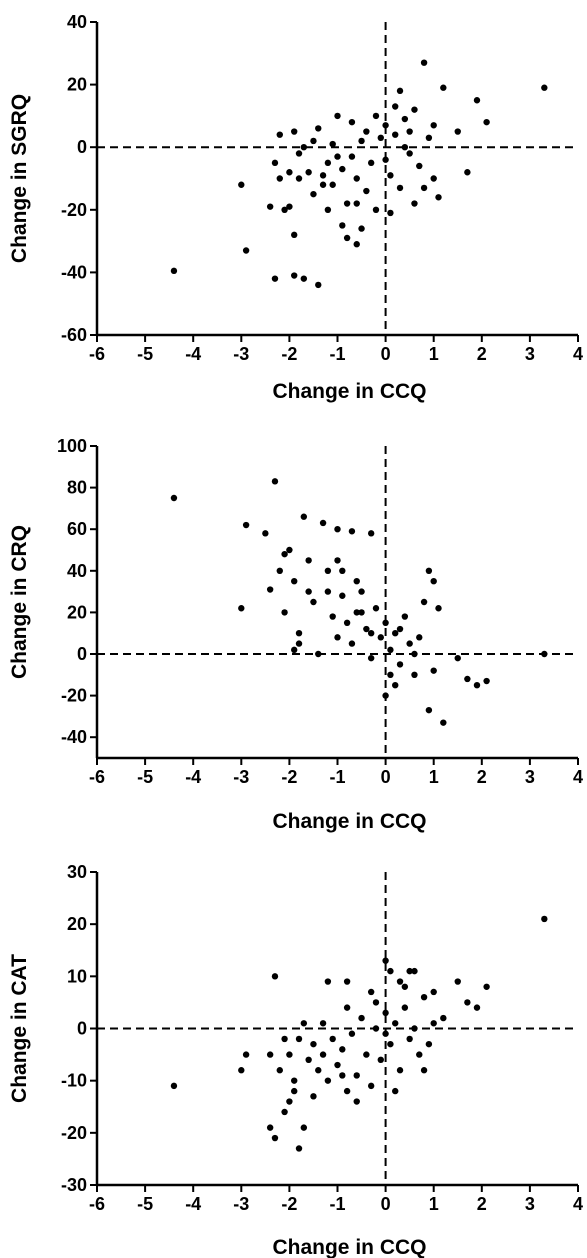  What do you see at coordinates (19, 602) in the screenshot?
I see `y-axis-title: Change in CRQ` at bounding box center [19, 602].